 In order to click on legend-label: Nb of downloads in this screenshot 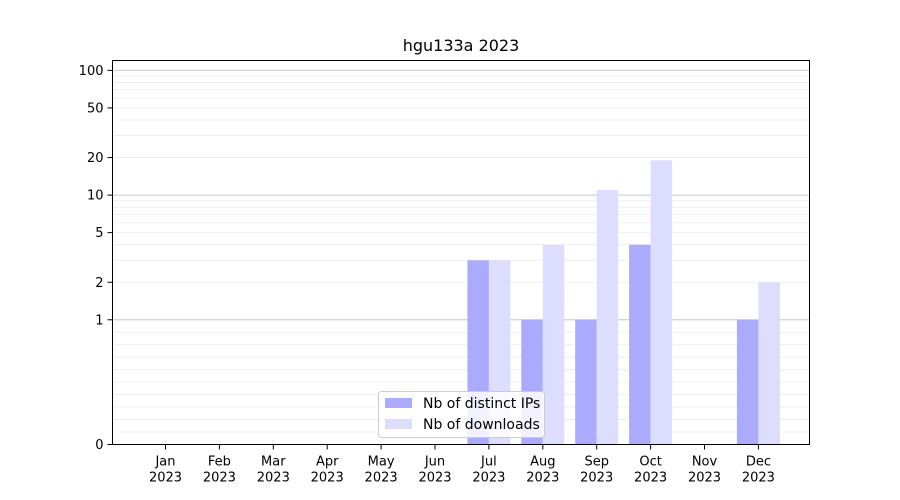, I will do `click(481, 425)`.